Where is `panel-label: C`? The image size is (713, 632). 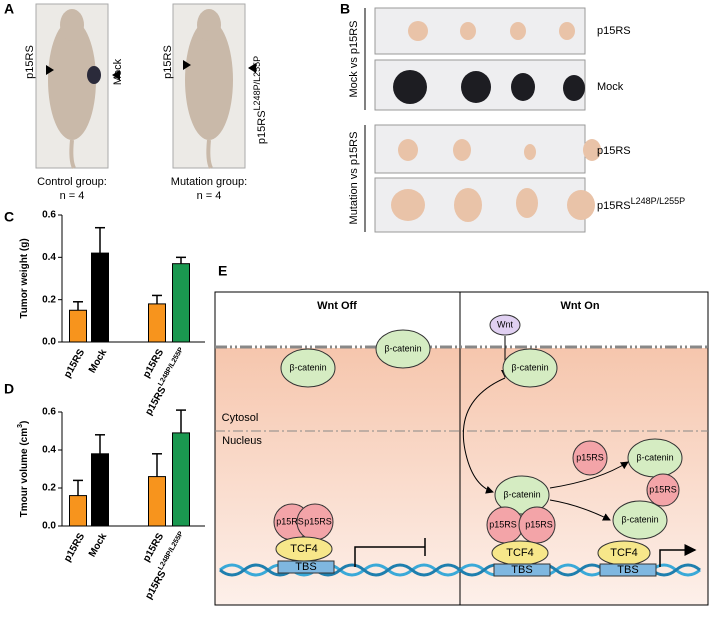 panel-label: C is located at coordinates (9, 217).